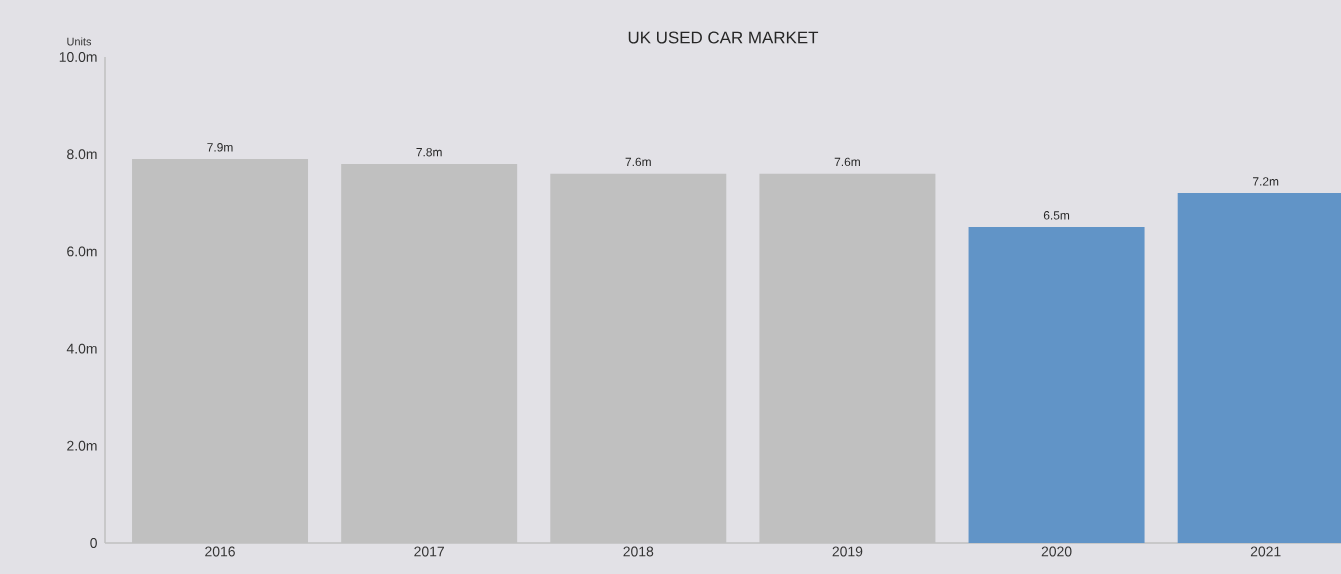 The image size is (1341, 574). I want to click on x-tick-label: 2018, so click(638, 551).